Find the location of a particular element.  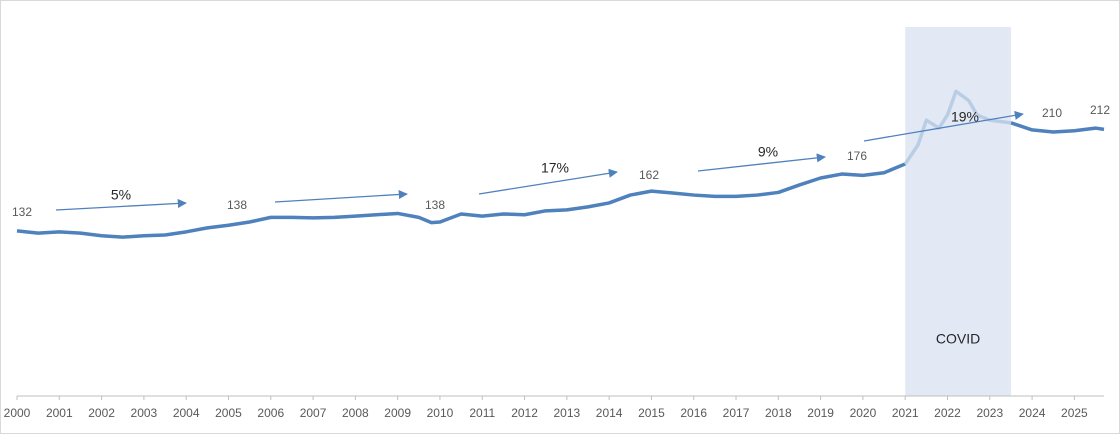

x-tick-label: 2007 is located at coordinates (313, 413).